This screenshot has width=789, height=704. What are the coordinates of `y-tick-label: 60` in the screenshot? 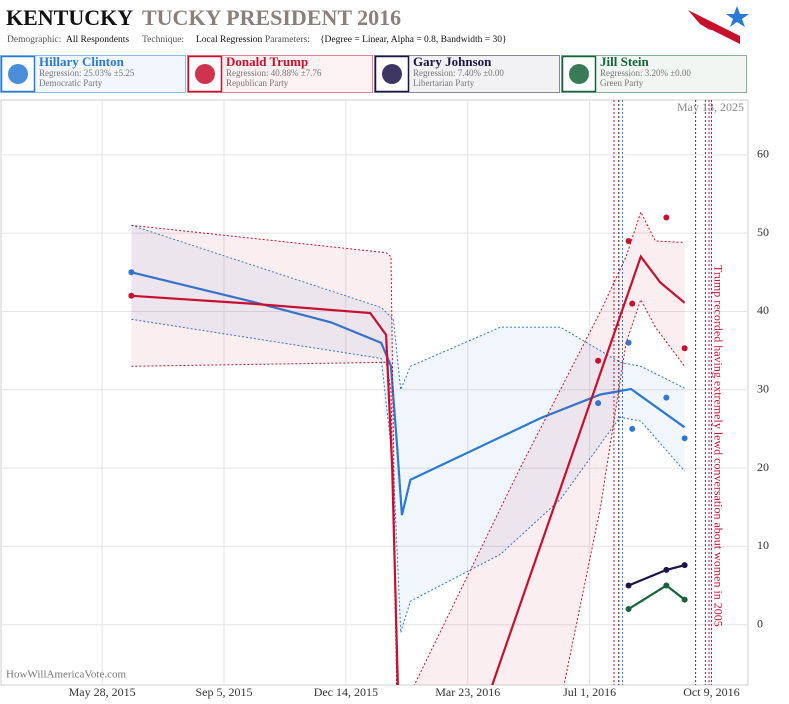 It's located at (763, 154).